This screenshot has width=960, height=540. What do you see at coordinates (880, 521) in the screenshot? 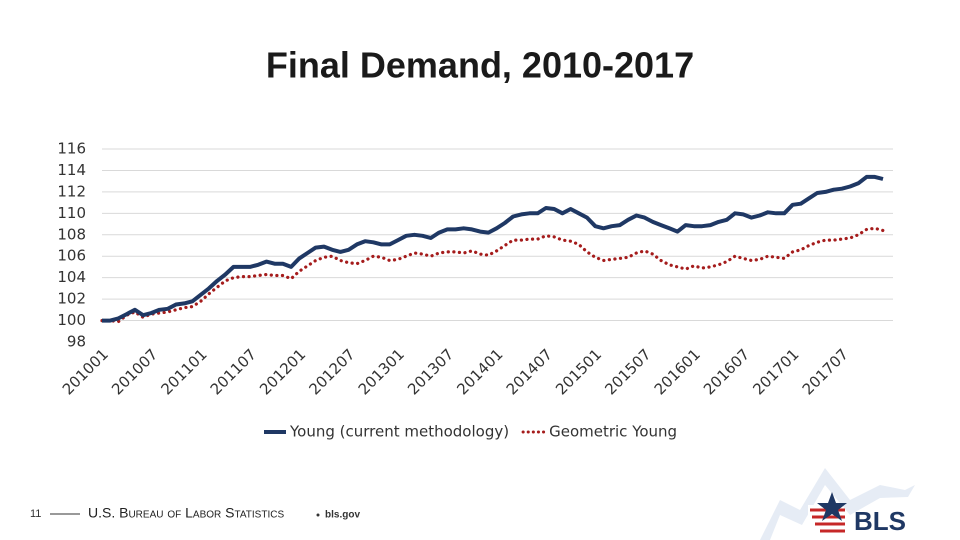
I see `logo-text: BLS` at bounding box center [880, 521].